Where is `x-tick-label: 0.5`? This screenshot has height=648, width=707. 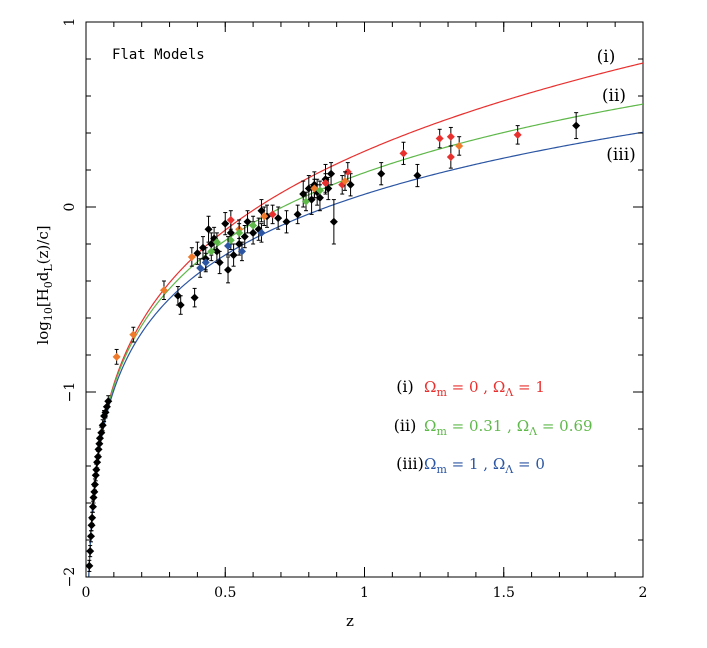
x-tick-label: 0.5 is located at coordinates (225, 593).